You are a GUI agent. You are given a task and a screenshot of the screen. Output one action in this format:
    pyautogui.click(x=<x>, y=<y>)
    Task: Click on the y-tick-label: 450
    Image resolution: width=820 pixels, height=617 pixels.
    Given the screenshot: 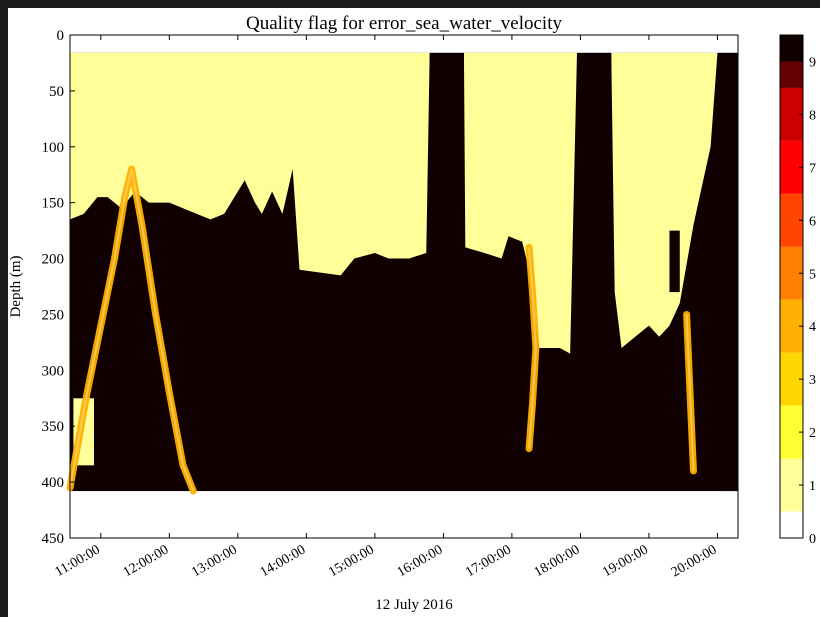 What is the action you would take?
    pyautogui.click(x=53, y=539)
    